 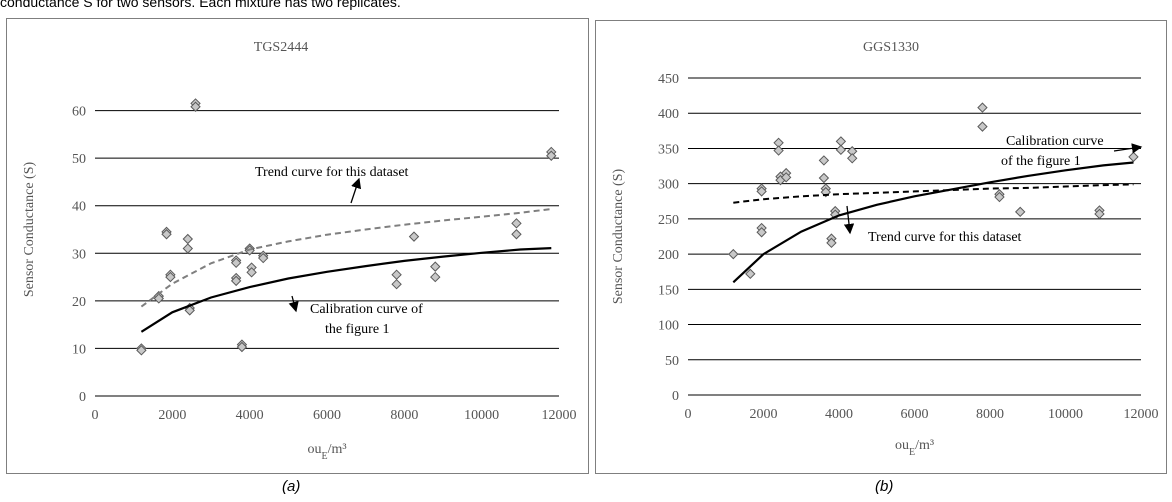 What do you see at coordinates (79, 254) in the screenshot?
I see `y-tick-label: 30` at bounding box center [79, 254].